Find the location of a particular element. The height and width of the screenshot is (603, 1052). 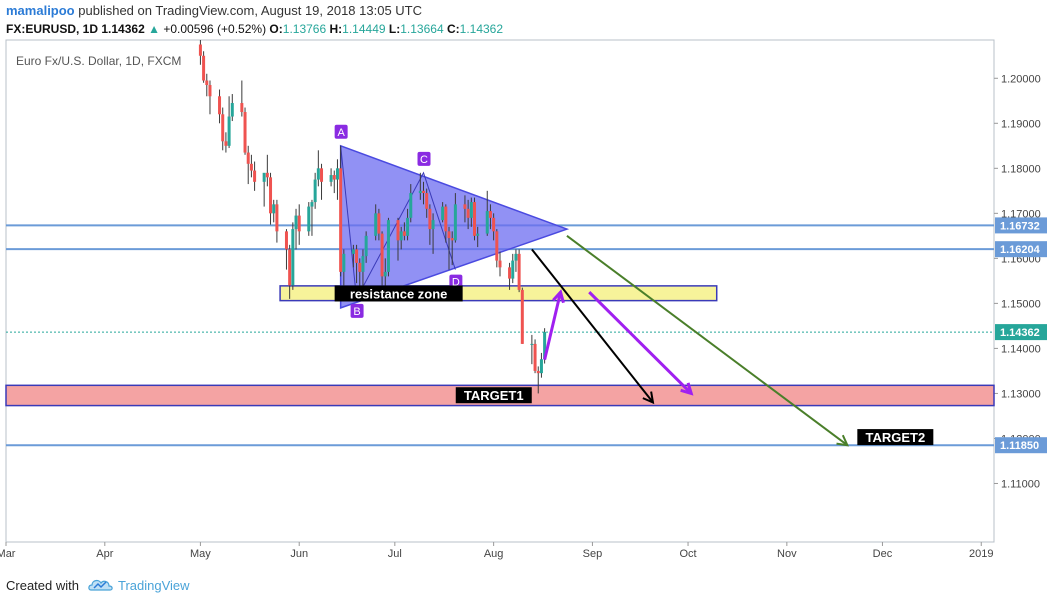

x-tick-label: Jun is located at coordinates (299, 554).